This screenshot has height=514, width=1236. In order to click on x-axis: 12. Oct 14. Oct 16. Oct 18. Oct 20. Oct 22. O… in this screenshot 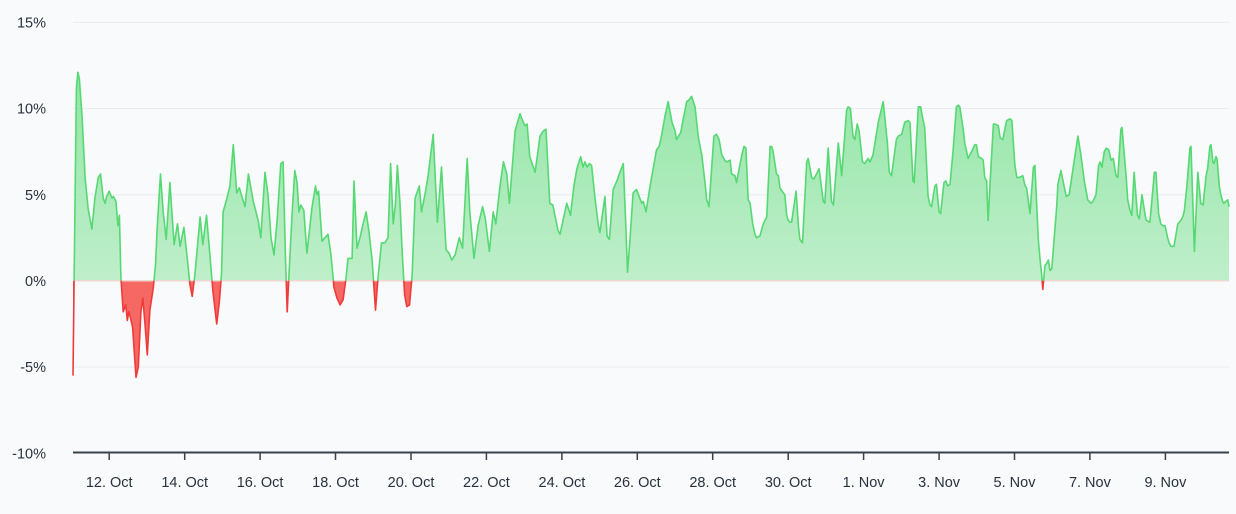, I will do `click(651, 471)`.